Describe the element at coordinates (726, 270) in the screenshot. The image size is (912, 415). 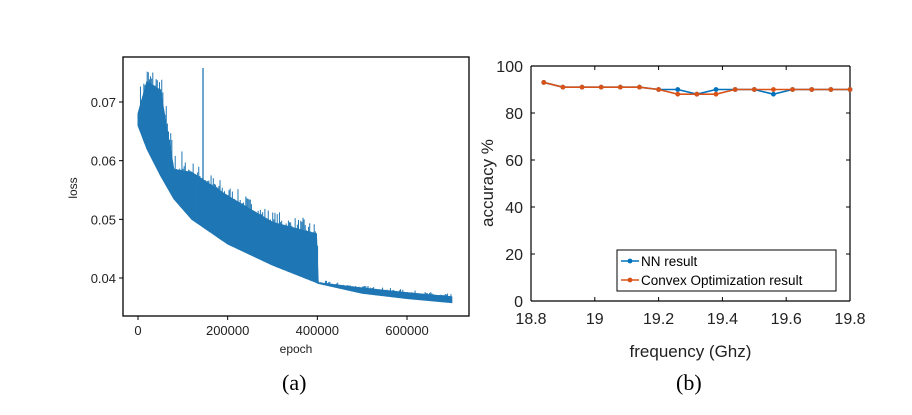
I see `legend-box` at that location.